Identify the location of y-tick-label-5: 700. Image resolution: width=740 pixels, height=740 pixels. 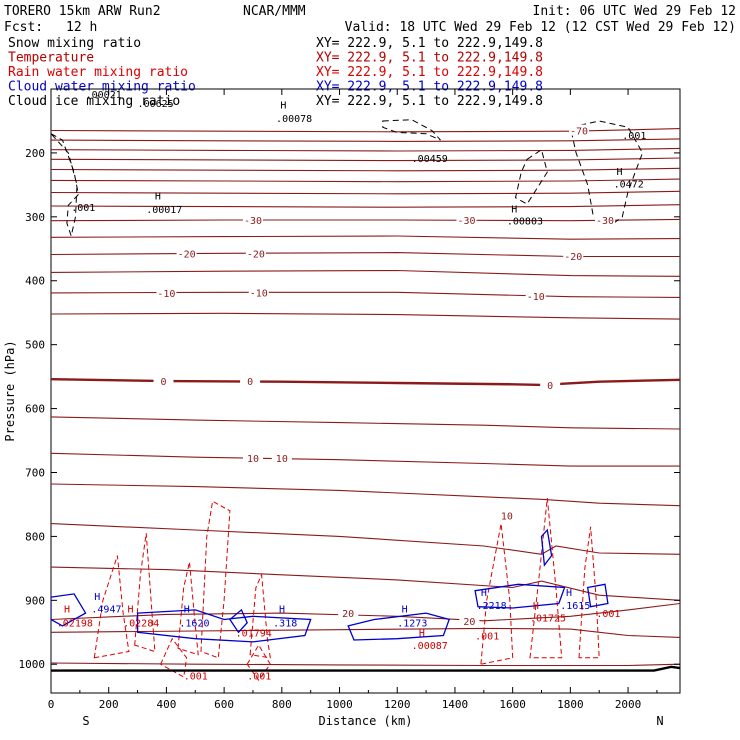
(35, 472).